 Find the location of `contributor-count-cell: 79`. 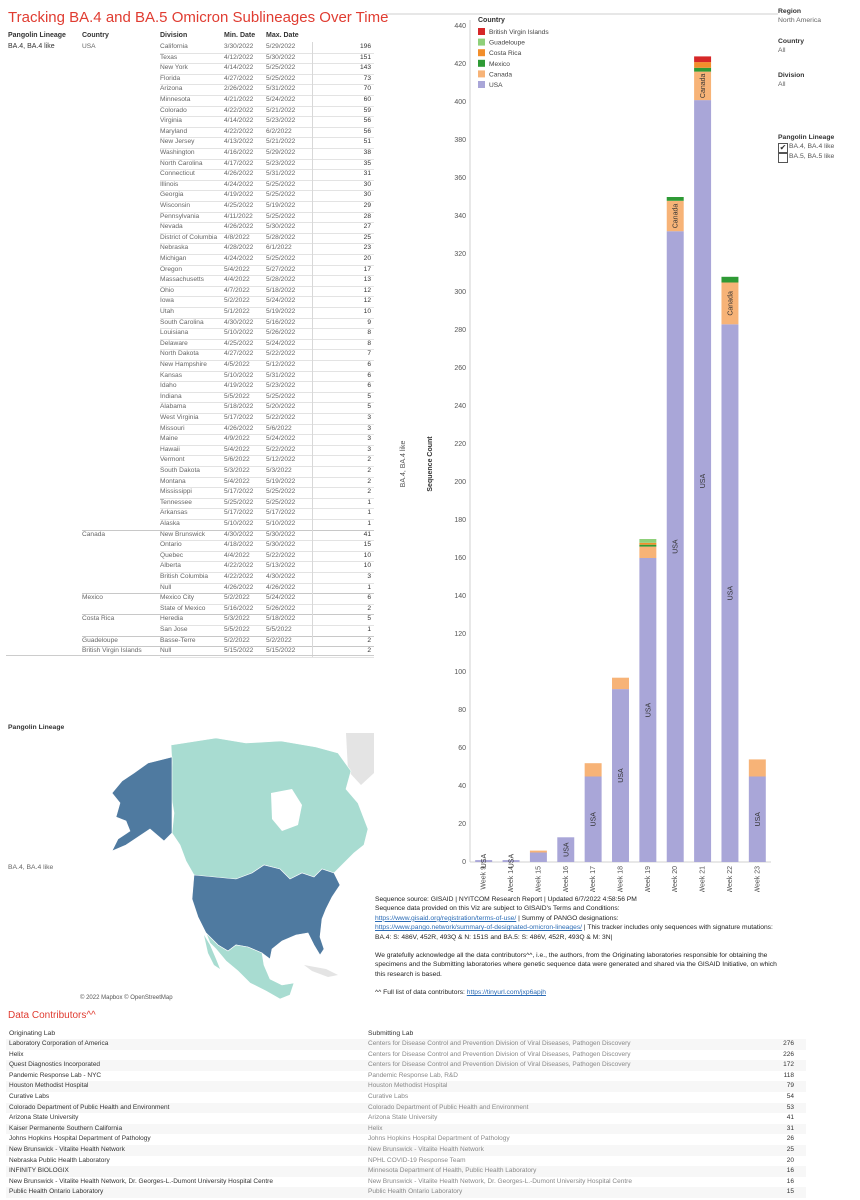

contributor-count-cell: 79 is located at coordinates (790, 1086).